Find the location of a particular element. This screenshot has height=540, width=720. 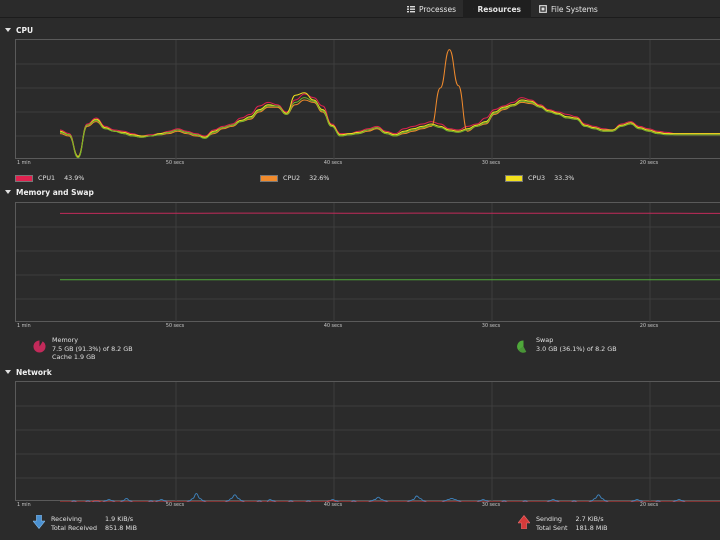

section-title: CPU is located at coordinates (25, 30).